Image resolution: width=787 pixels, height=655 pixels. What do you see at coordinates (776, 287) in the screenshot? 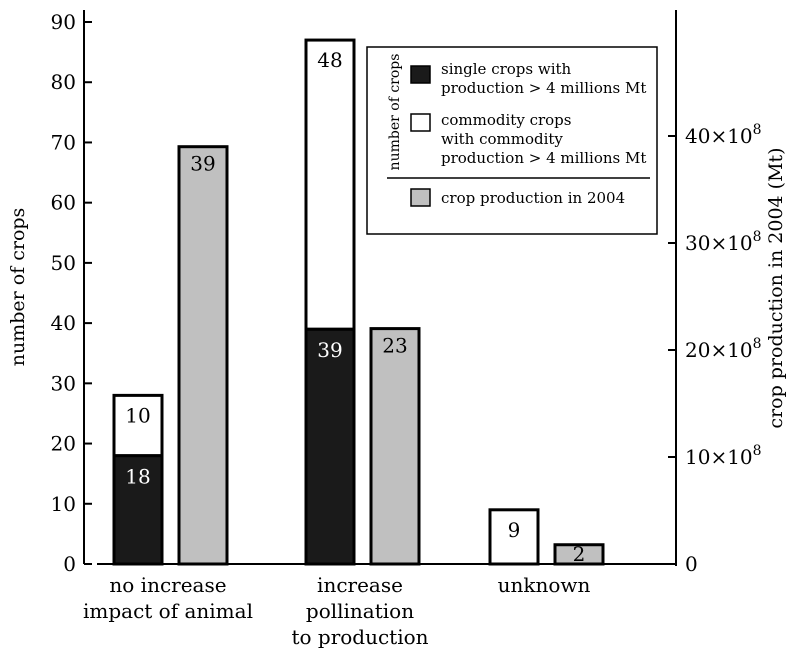
I see `right-axis-title: crop production in 2004 (Mt)` at bounding box center [776, 287].